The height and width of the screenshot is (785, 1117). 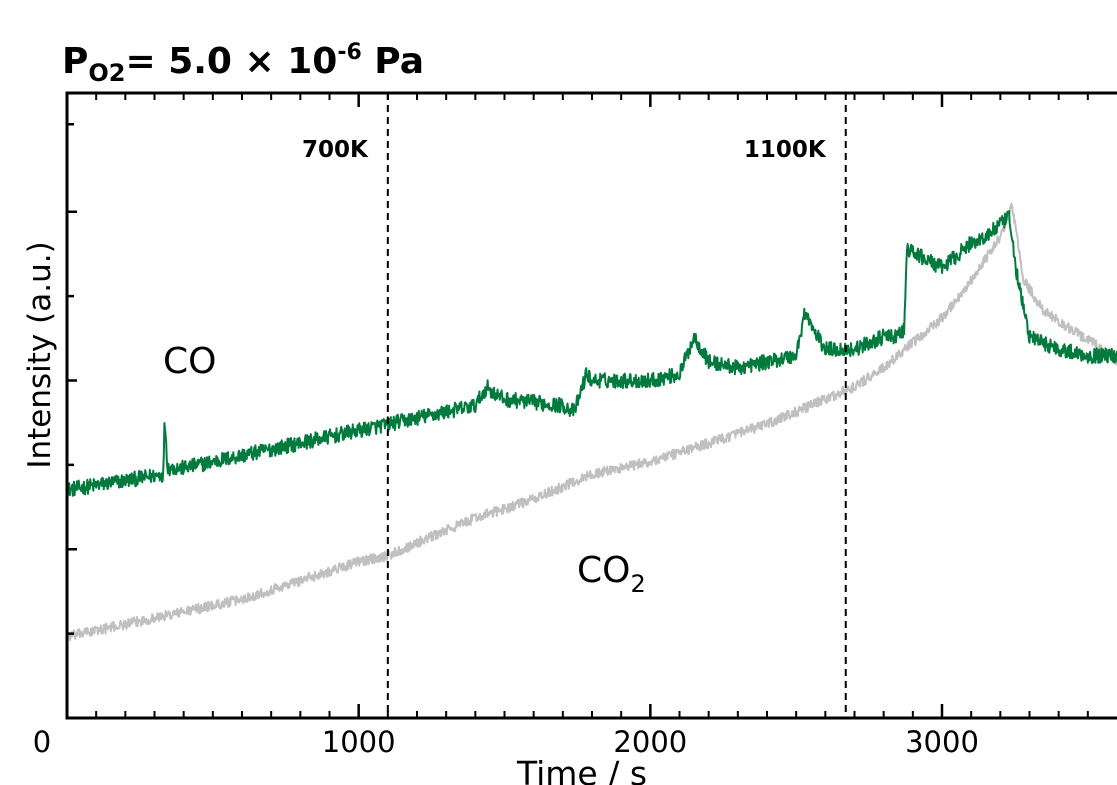 I want to click on x-axis-label: Time / s, so click(x=581, y=769).